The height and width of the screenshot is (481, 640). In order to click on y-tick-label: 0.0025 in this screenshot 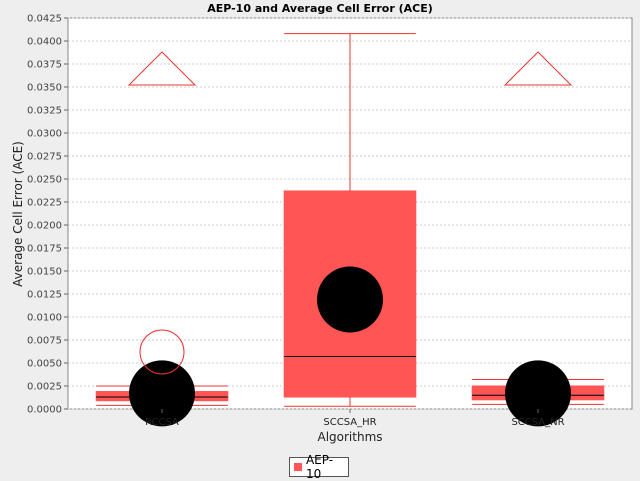, I will do `click(44, 387)`.